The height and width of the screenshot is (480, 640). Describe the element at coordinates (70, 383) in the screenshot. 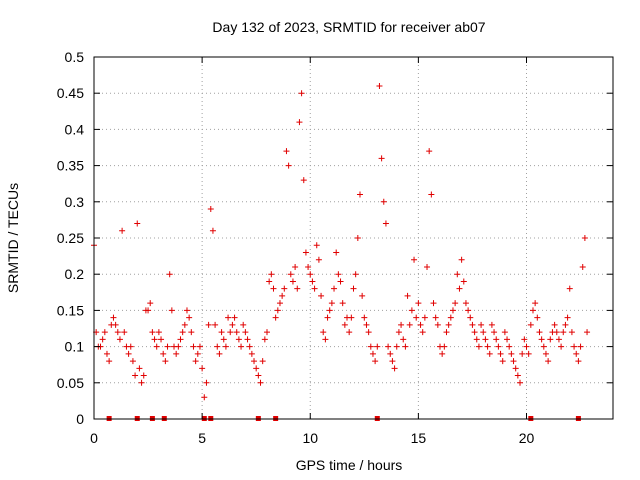

I see `y-tick-label: 0.05` at that location.